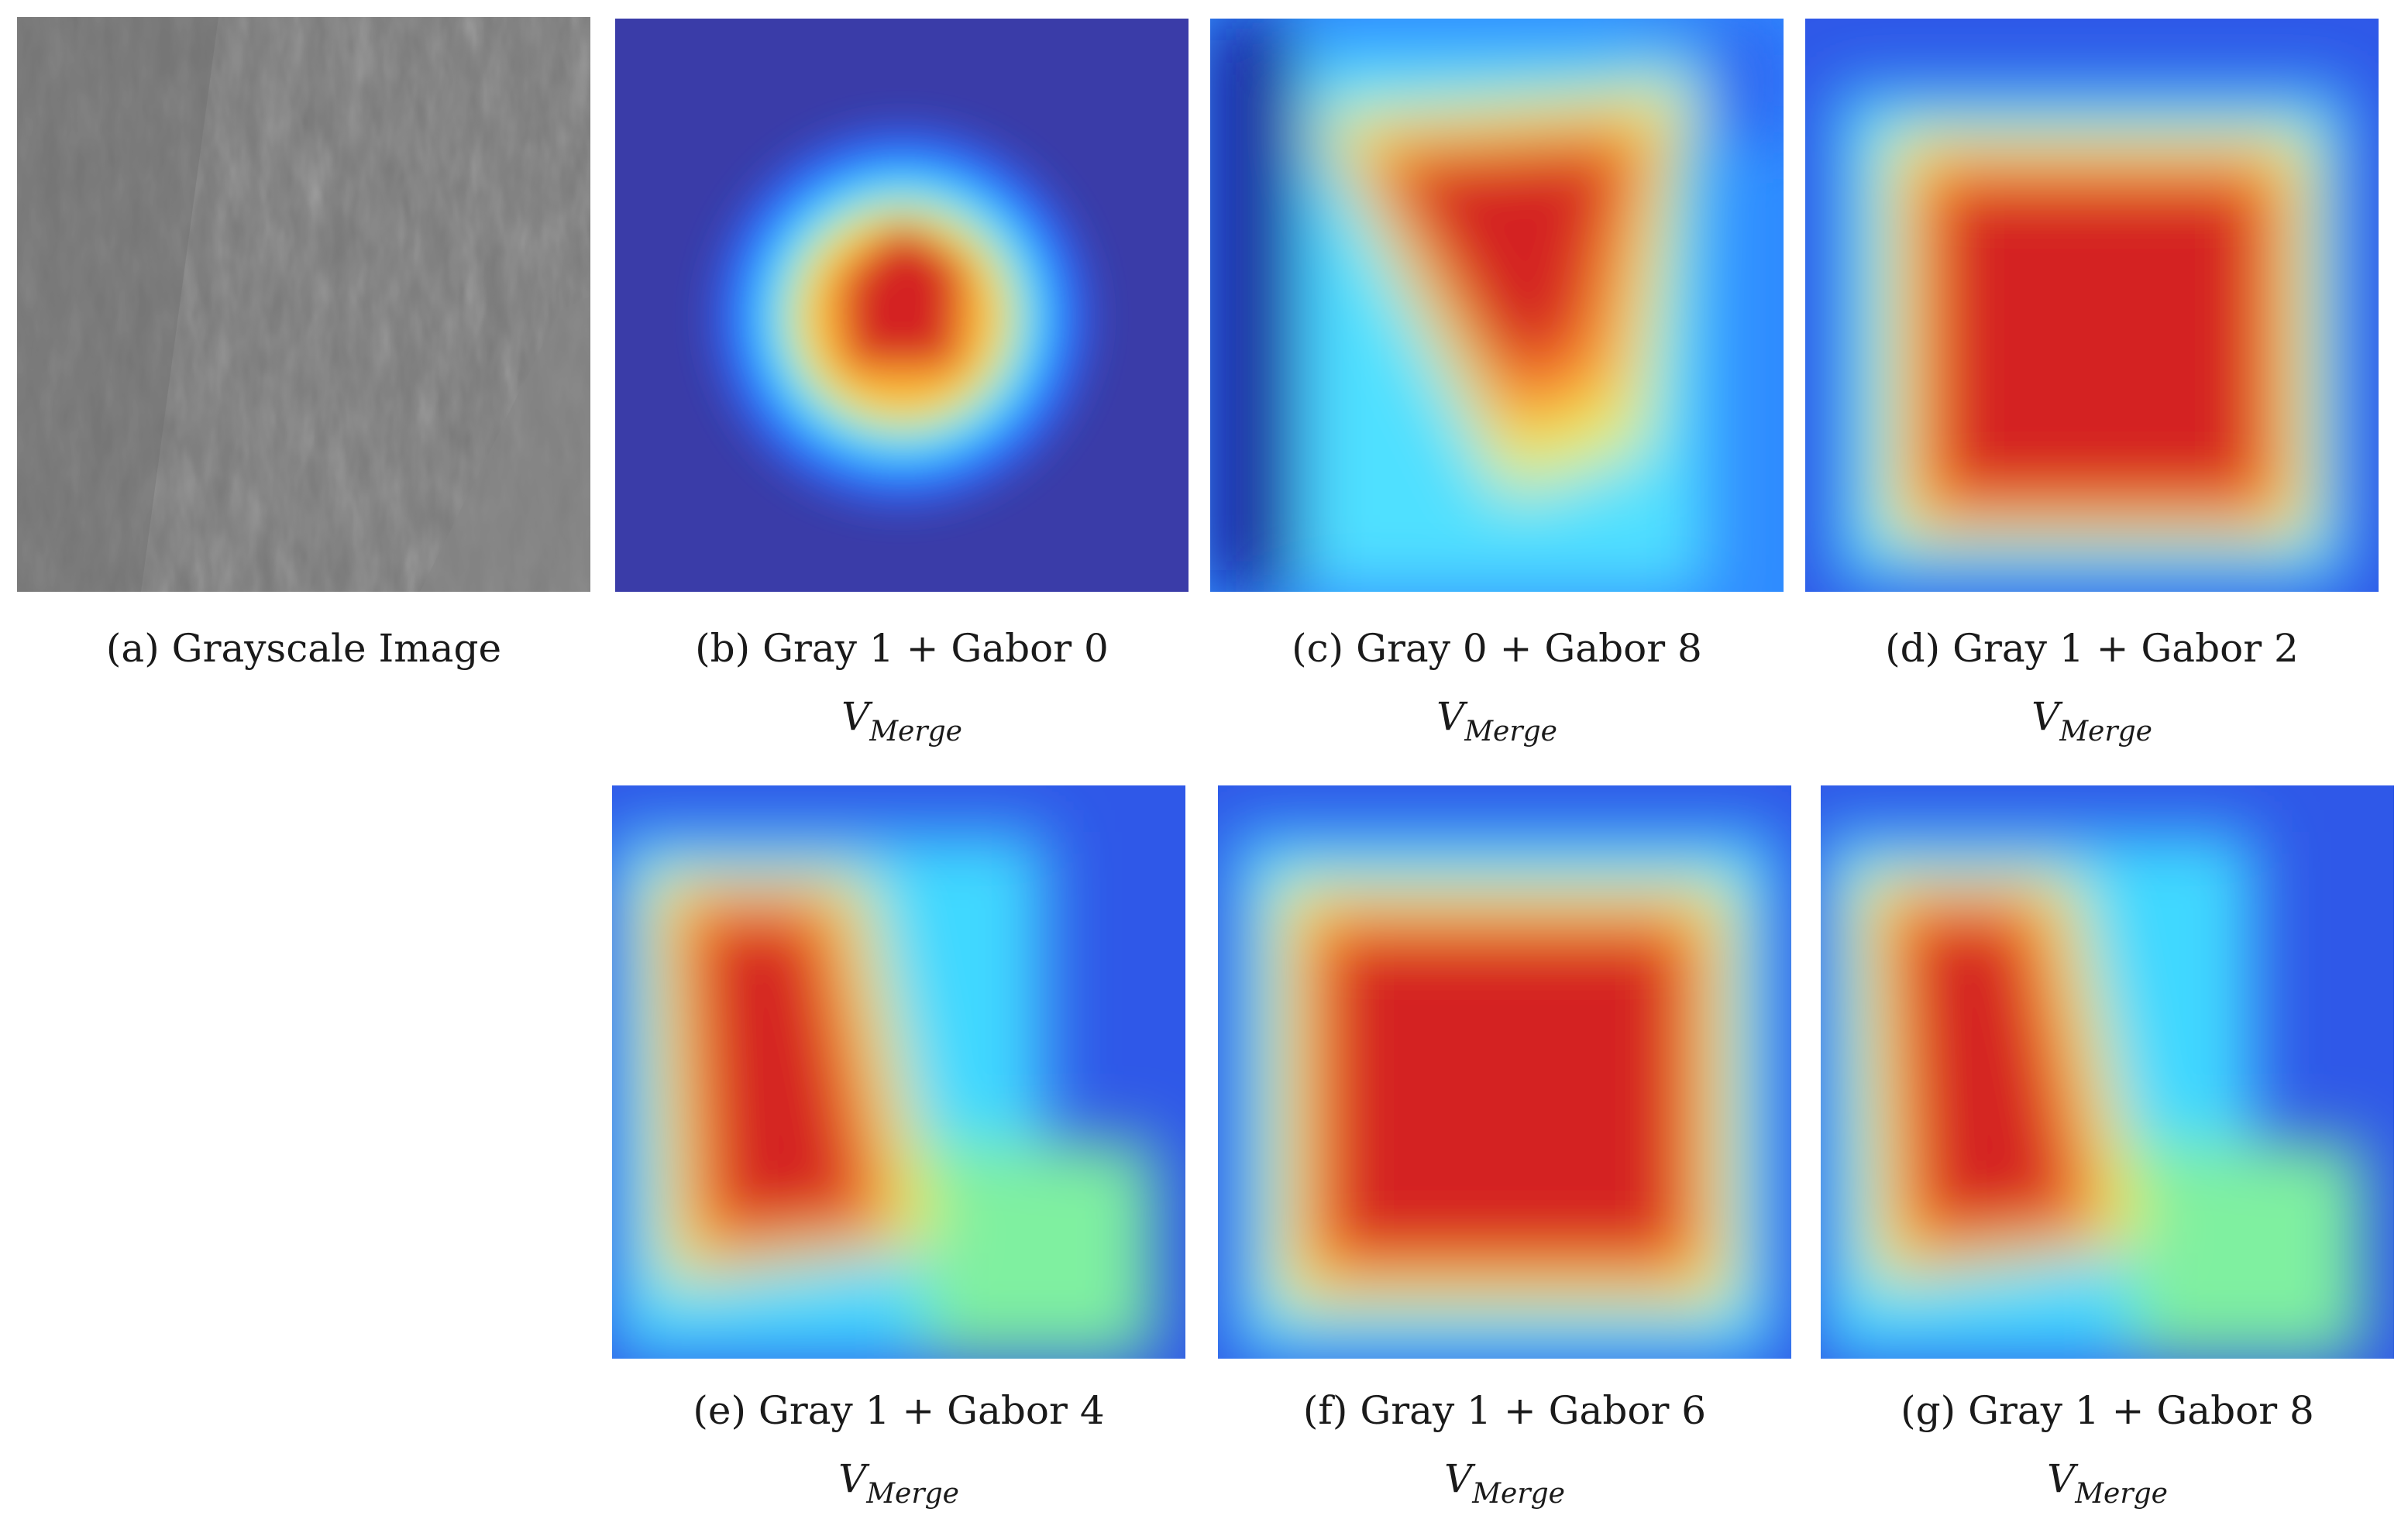  I want to click on grayscale-image, so click(303, 304).